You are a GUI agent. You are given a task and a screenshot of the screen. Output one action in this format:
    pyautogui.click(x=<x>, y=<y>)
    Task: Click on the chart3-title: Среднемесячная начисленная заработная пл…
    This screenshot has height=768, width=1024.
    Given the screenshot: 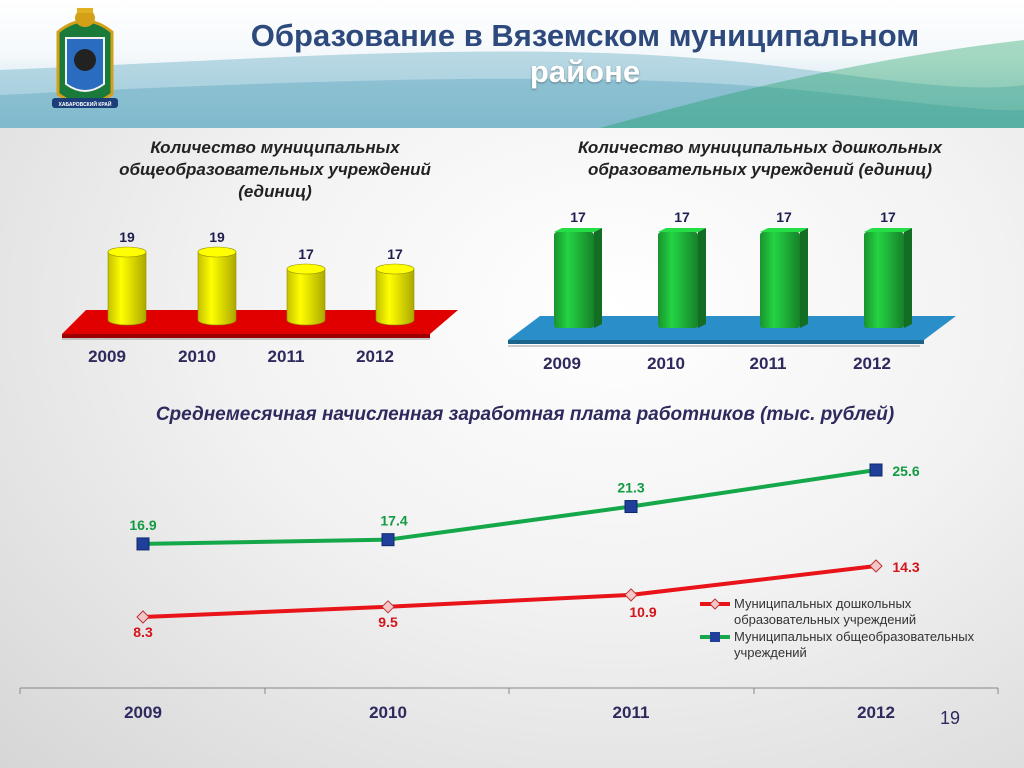 What is the action you would take?
    pyautogui.click(x=525, y=414)
    